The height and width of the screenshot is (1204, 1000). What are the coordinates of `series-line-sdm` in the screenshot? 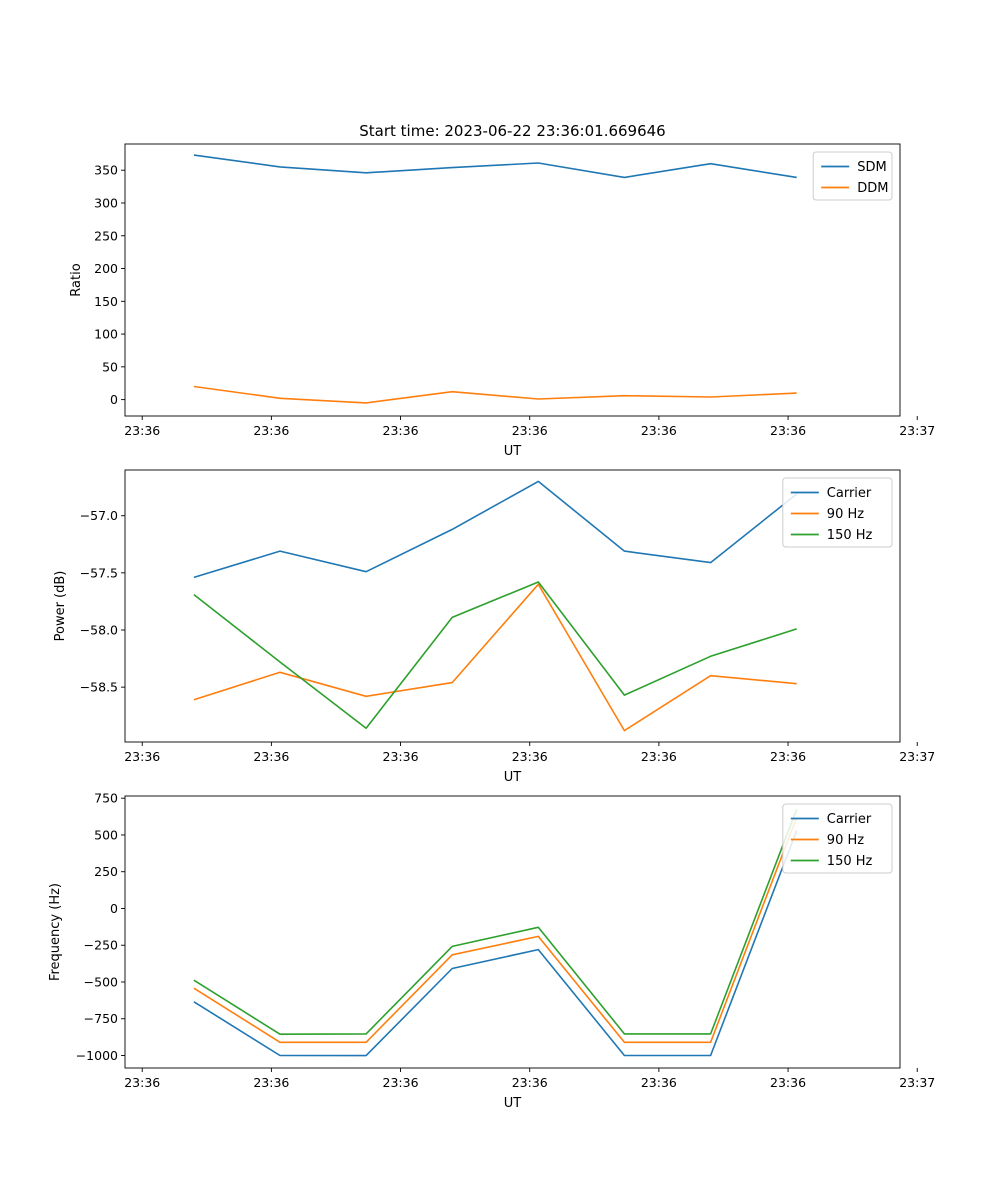 It's located at (495, 166).